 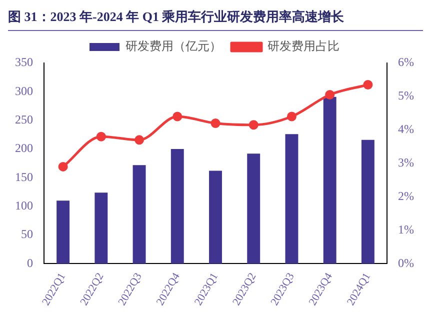 What do you see at coordinates (24, 119) in the screenshot?
I see `y-tick-label: 250` at bounding box center [24, 119].